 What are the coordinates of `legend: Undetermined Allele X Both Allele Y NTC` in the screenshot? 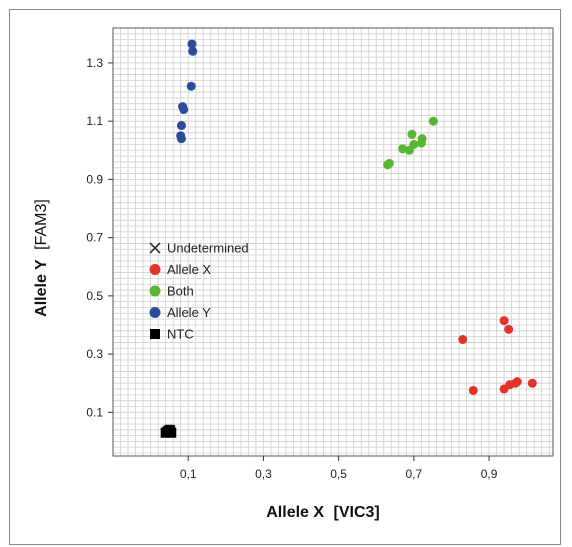 It's located at (199, 291).